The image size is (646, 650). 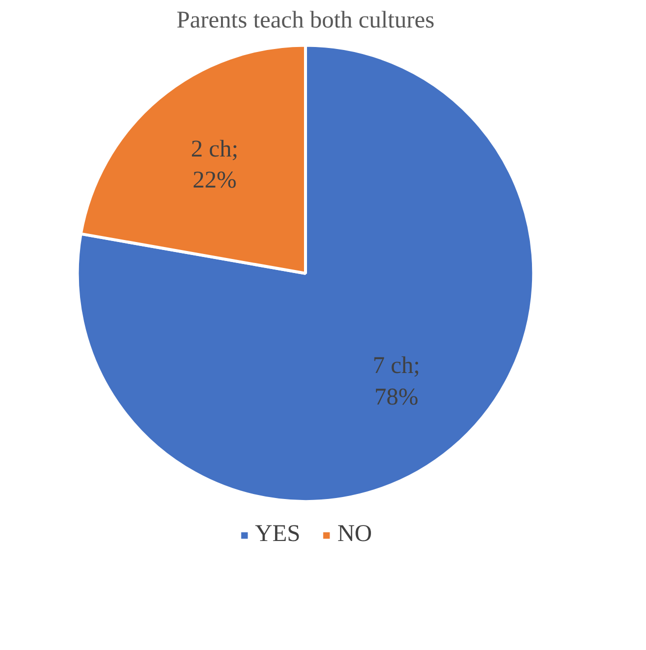 I want to click on data-label: 7 ch; 78%, so click(x=396, y=381).